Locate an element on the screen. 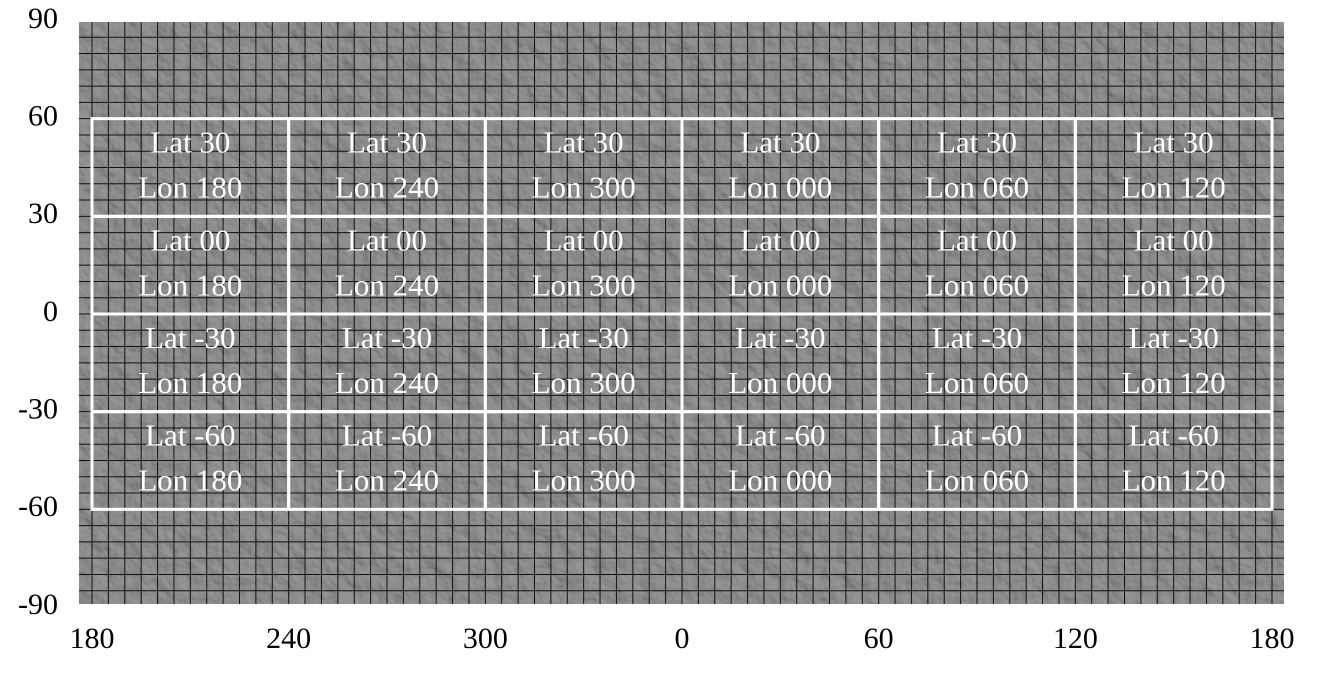 This screenshot has height=675, width=1336. lat-tick-label: -30 is located at coordinates (38, 409).